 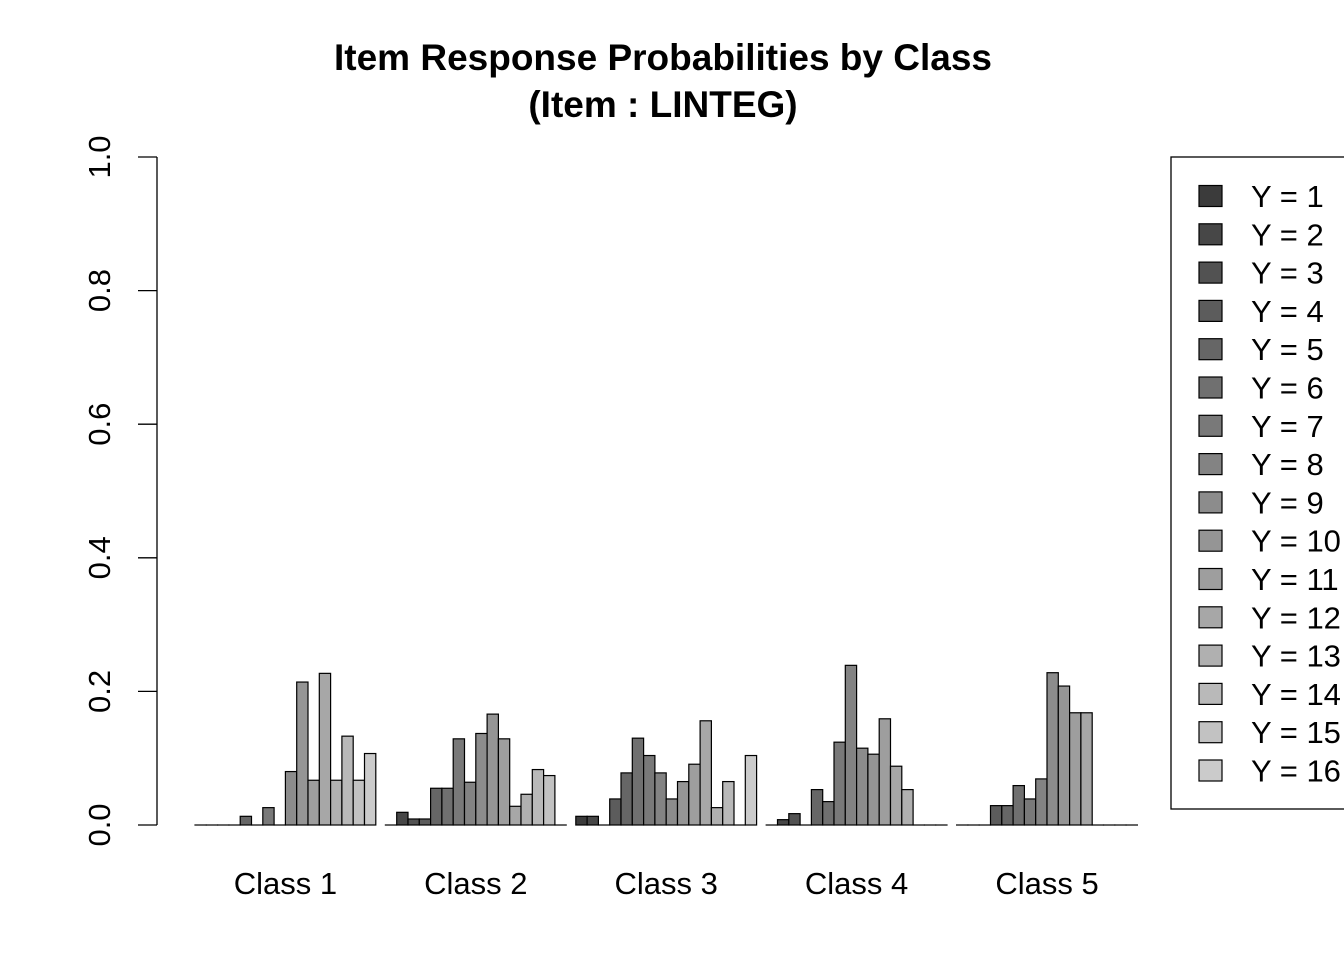 What do you see at coordinates (99, 290) in the screenshot?
I see `y-tick-label: 0.8` at bounding box center [99, 290].